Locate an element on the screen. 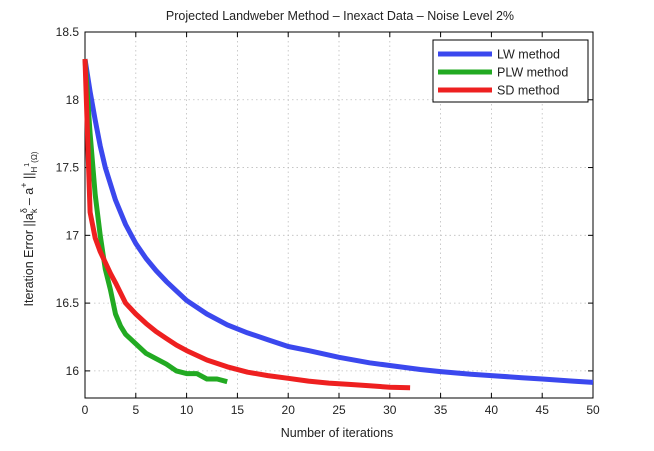 This screenshot has width=654, height=451. legend-label-plw-method: PLW method is located at coordinates (532, 73).